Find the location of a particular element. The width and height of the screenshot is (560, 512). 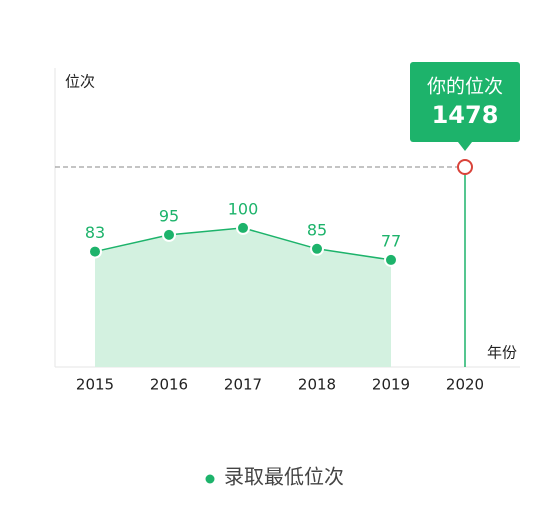

annotation-pointer is located at coordinates (465, 146).